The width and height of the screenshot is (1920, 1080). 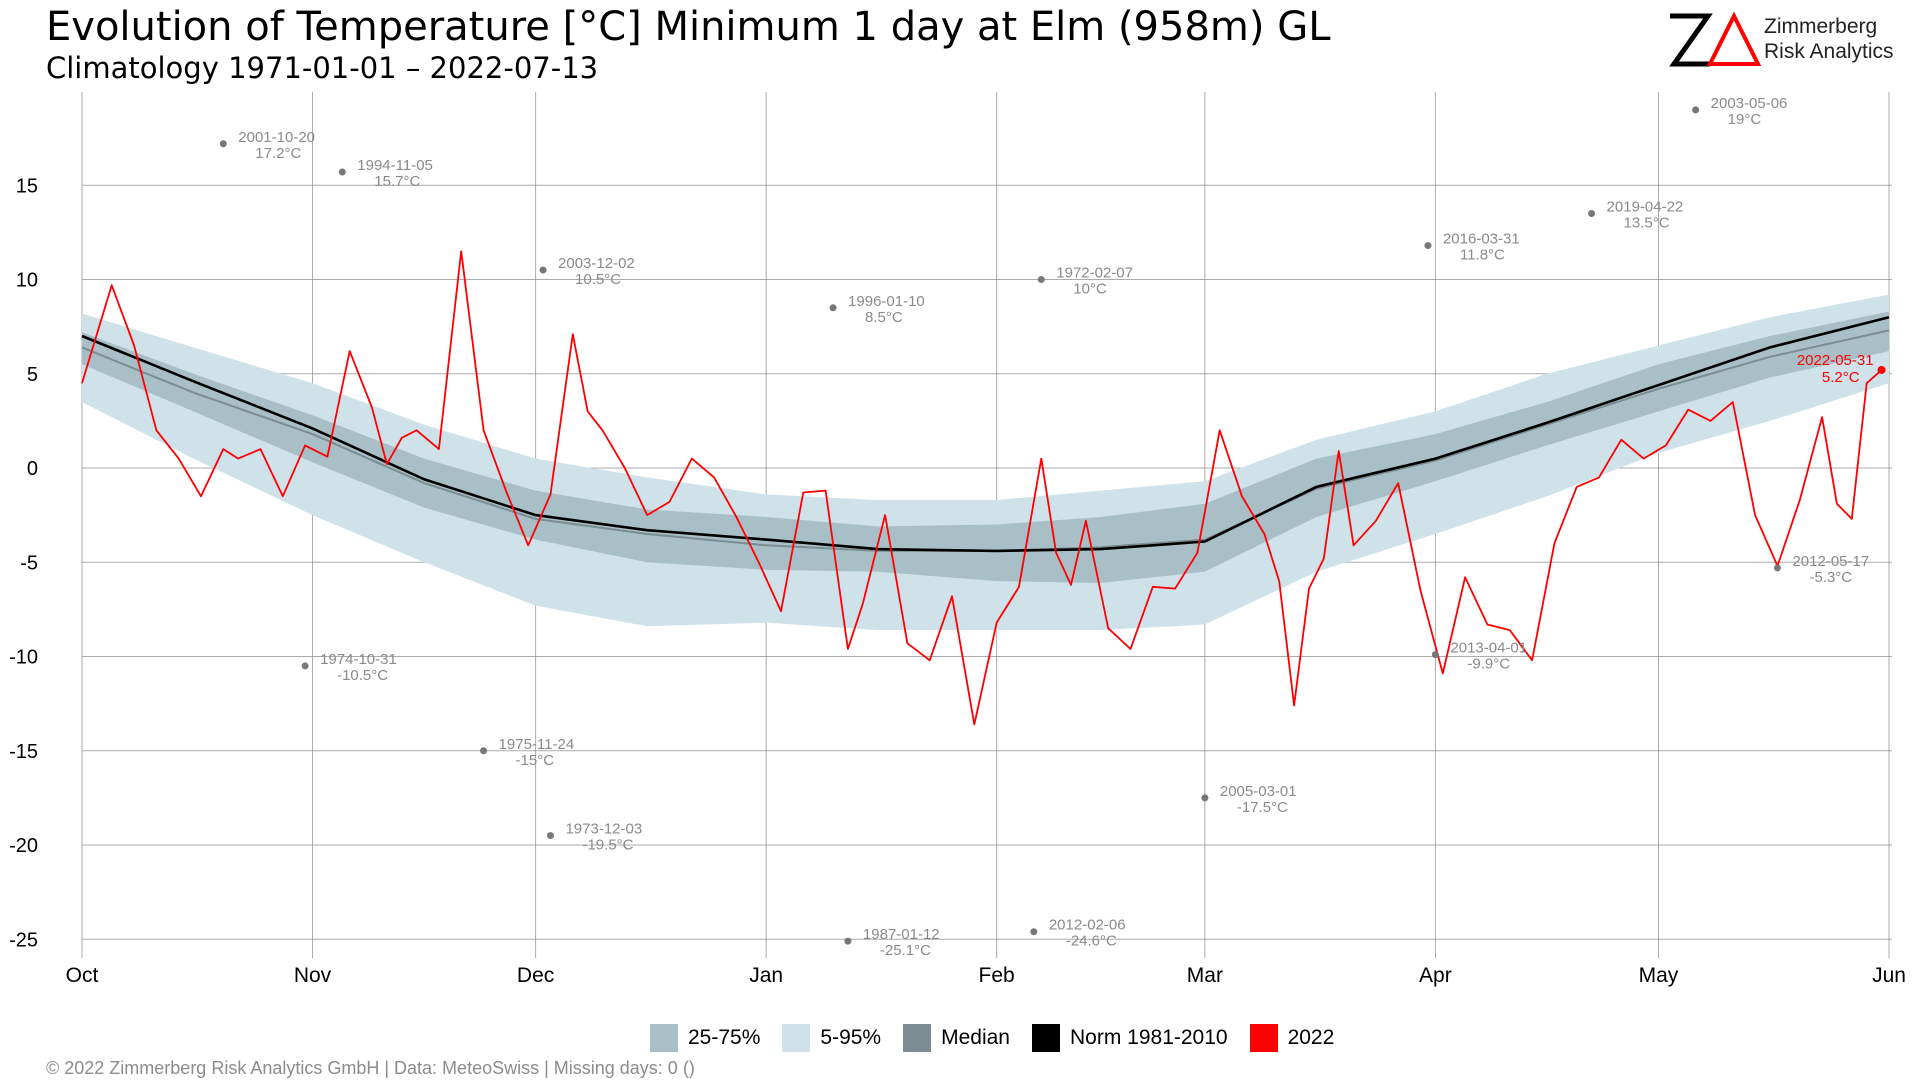 I want to click on extreme-date-label: 2001-10-20, so click(x=276, y=137).